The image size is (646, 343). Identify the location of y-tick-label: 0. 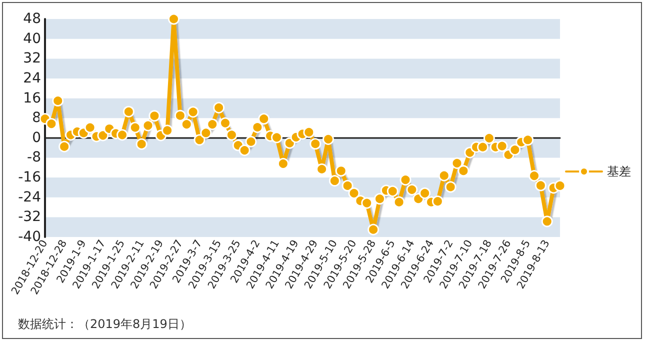
(36, 138).